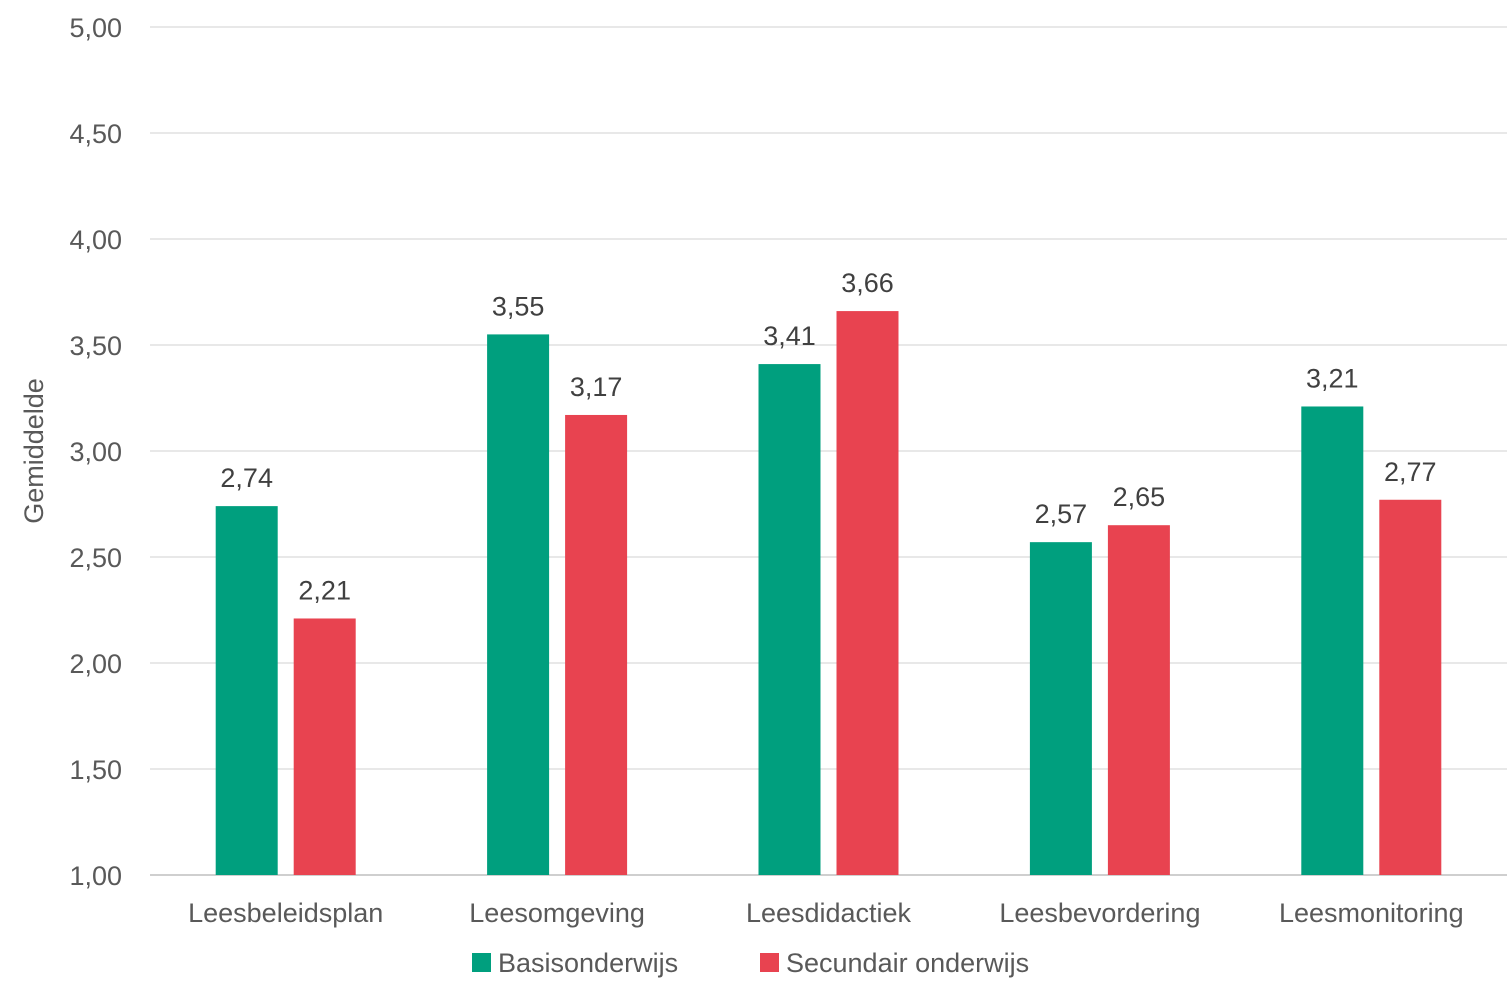 The height and width of the screenshot is (989, 1507). What do you see at coordinates (867, 593) in the screenshot?
I see `bar-secundair-onderwijs-leesdidactiek` at bounding box center [867, 593].